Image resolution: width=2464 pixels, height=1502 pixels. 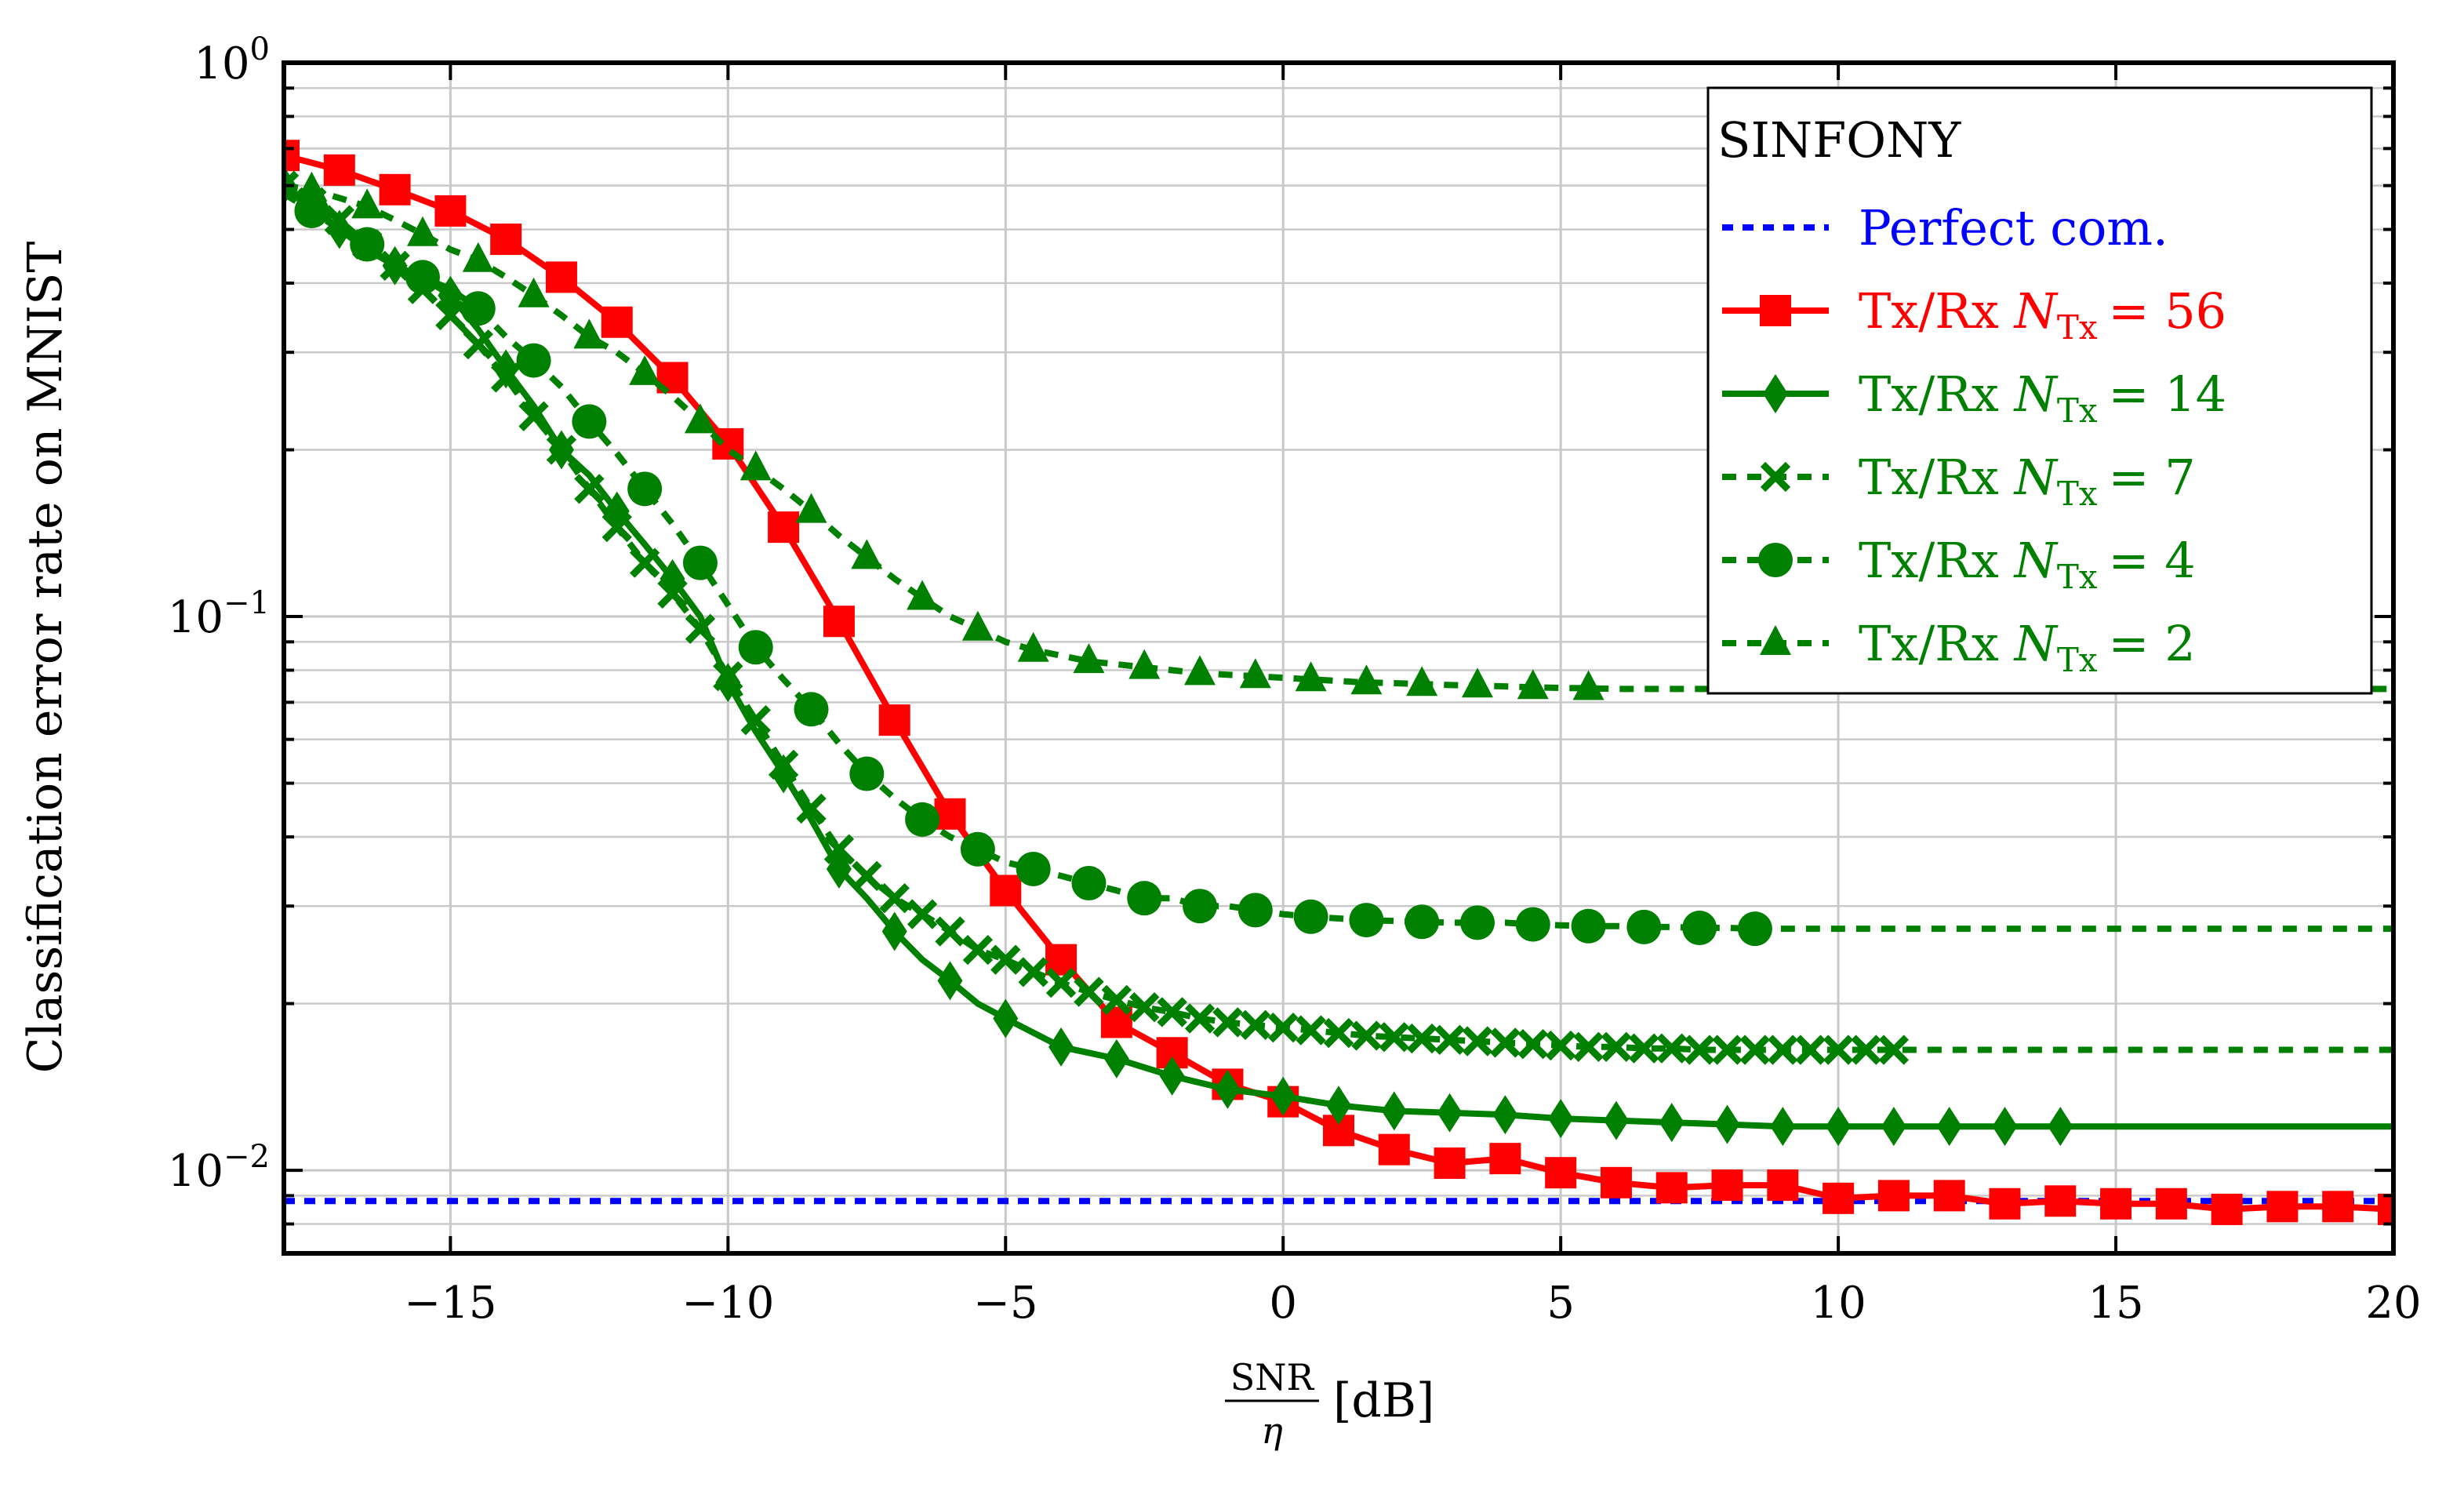 What do you see at coordinates (2027, 647) in the screenshot?
I see `legend-label: Tx/Rx NTx = 2` at bounding box center [2027, 647].